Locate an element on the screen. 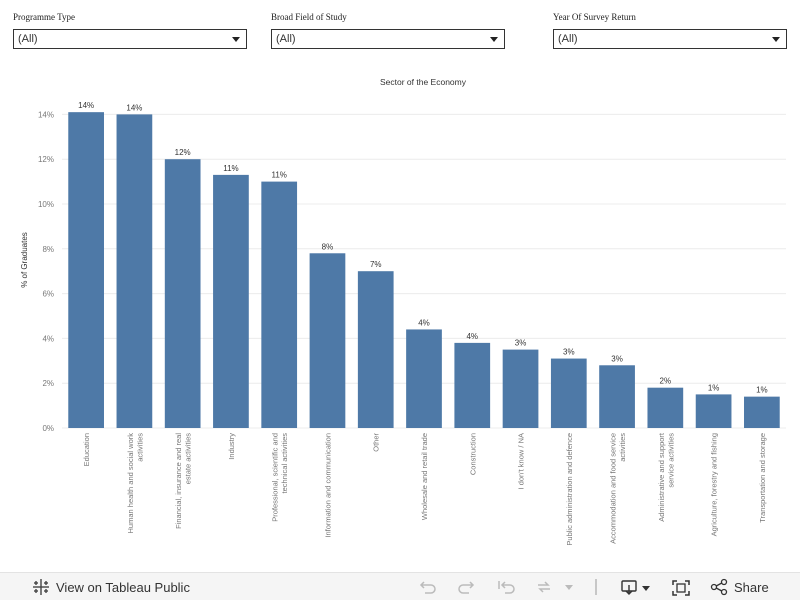 This screenshot has height=600, width=800. survey-year-select: (All) is located at coordinates (670, 39).